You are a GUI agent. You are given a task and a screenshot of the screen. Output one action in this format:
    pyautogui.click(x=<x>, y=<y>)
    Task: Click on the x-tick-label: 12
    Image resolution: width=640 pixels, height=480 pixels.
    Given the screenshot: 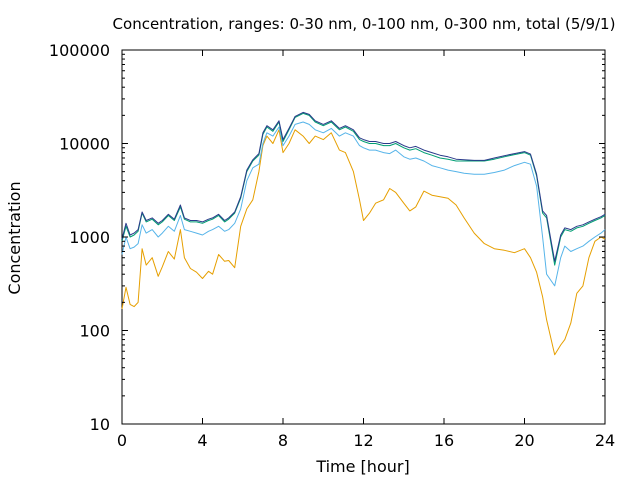 What is the action you would take?
    pyautogui.click(x=363, y=440)
    